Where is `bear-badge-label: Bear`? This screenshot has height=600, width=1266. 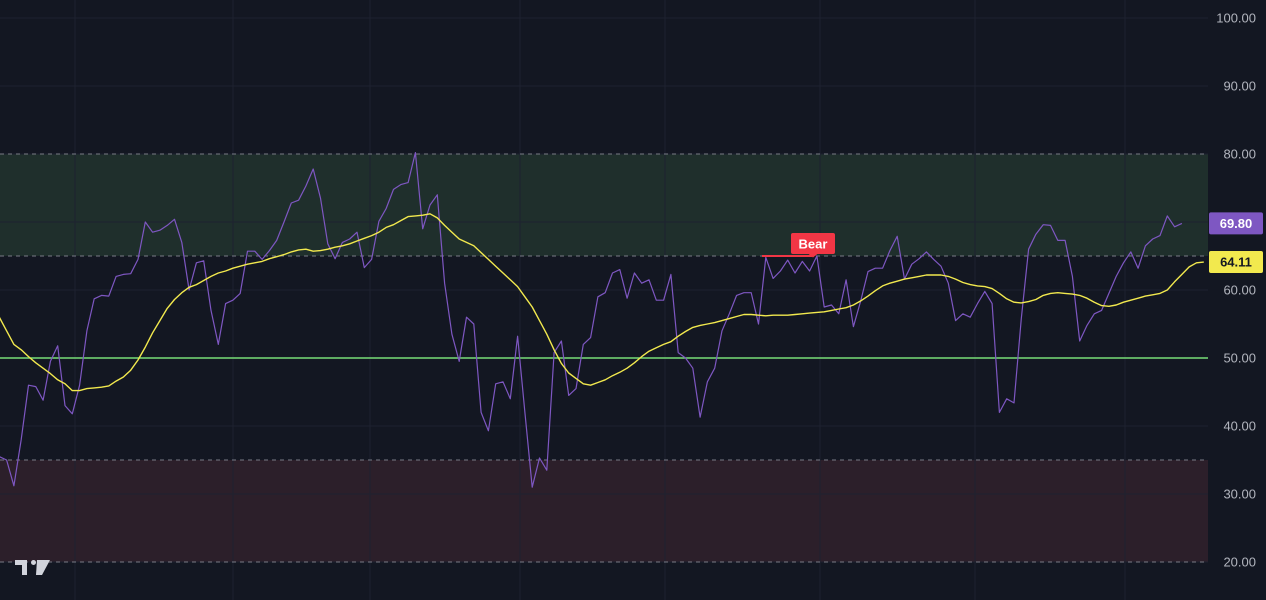
bear-badge-label: Bear is located at coordinates (813, 244).